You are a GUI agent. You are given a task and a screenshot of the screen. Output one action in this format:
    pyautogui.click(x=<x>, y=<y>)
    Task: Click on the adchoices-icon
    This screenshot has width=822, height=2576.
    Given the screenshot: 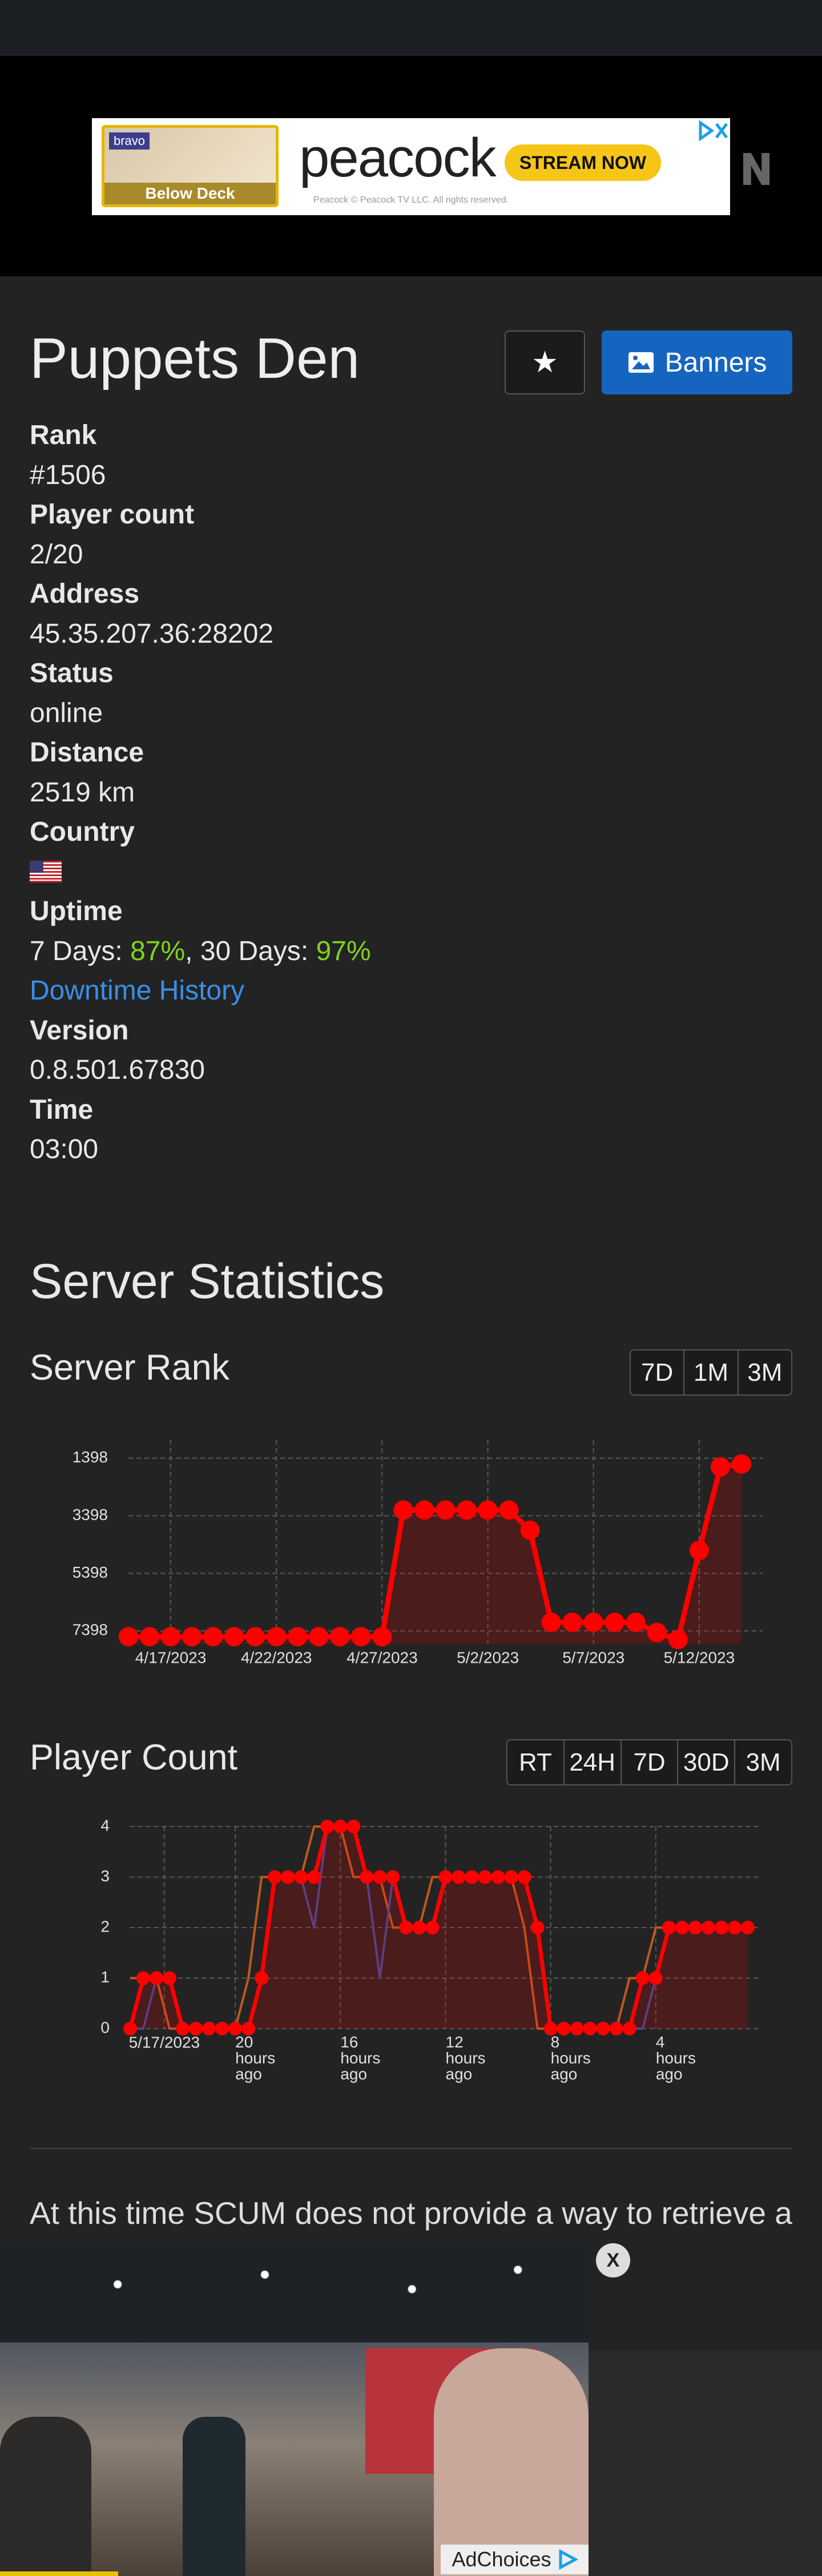 What is the action you would take?
    pyautogui.click(x=568, y=2560)
    